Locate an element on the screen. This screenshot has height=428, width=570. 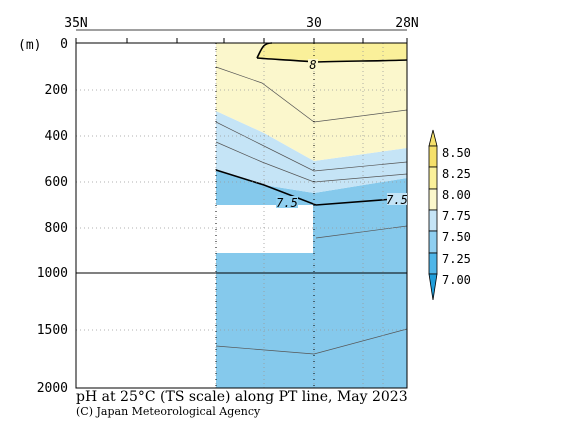
colorbar-label-7-25: 7.25 is located at coordinates (456, 259).